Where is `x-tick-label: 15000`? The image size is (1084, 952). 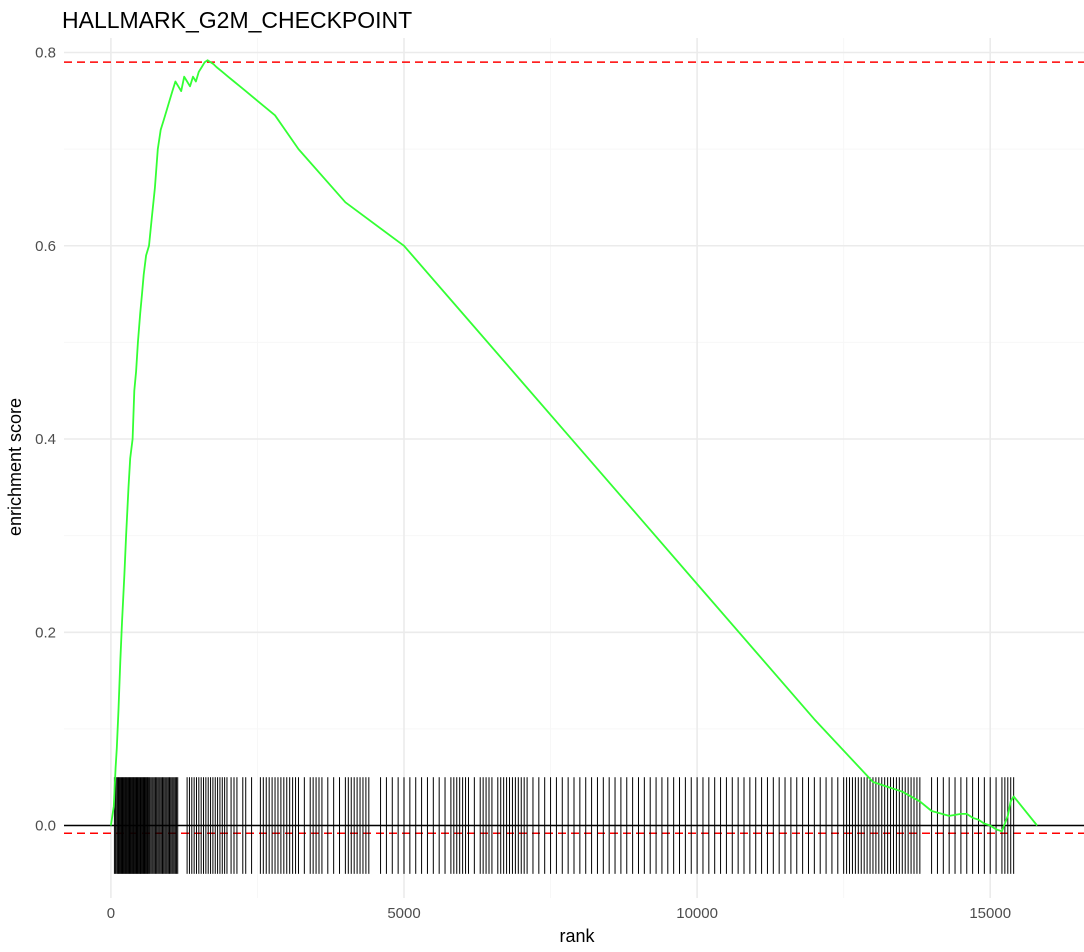
x-tick-label: 15000 is located at coordinates (990, 913).